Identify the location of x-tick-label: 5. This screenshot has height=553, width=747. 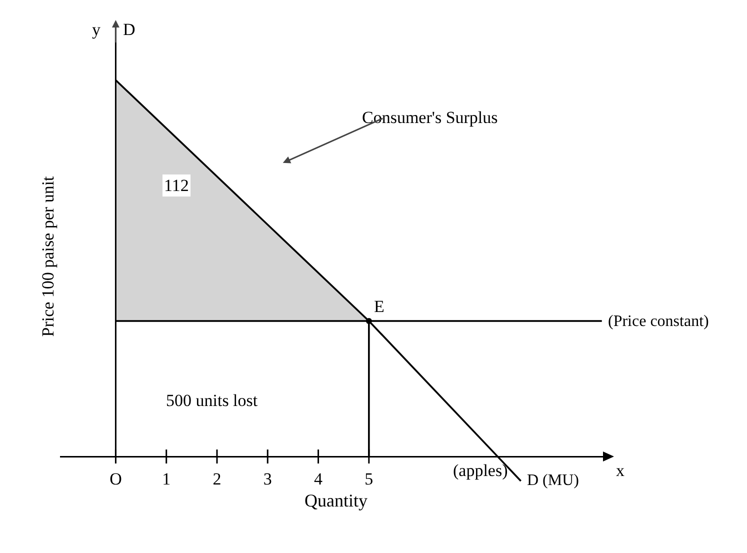
(369, 479).